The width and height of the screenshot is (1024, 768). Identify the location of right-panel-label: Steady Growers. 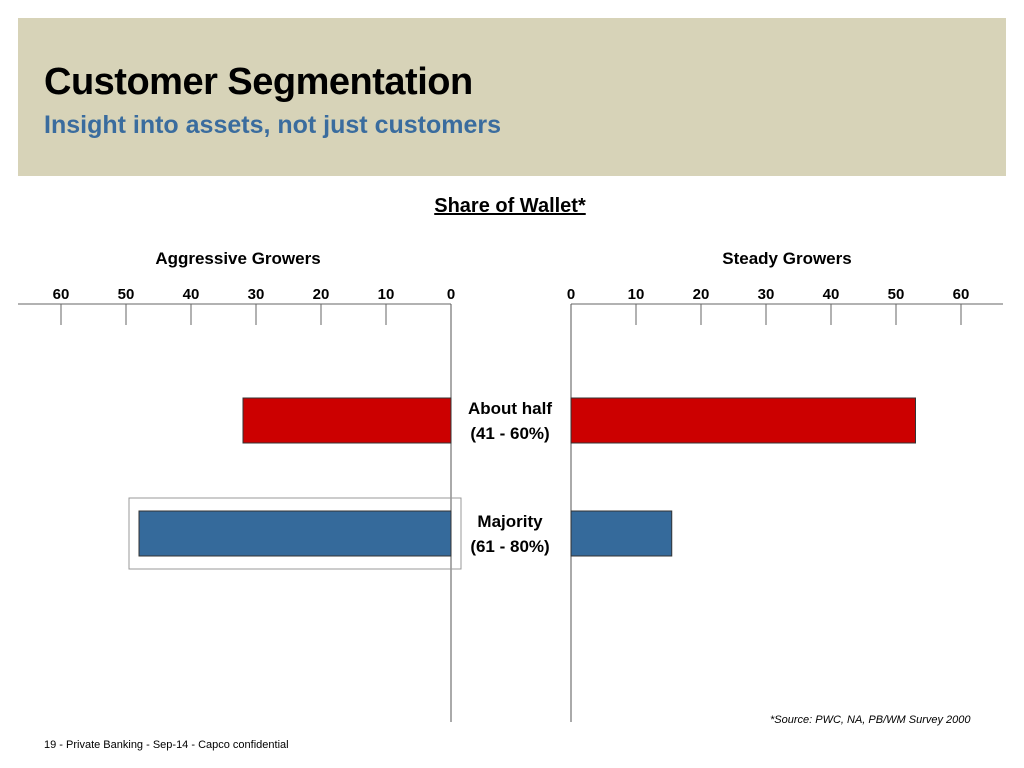
(786, 258).